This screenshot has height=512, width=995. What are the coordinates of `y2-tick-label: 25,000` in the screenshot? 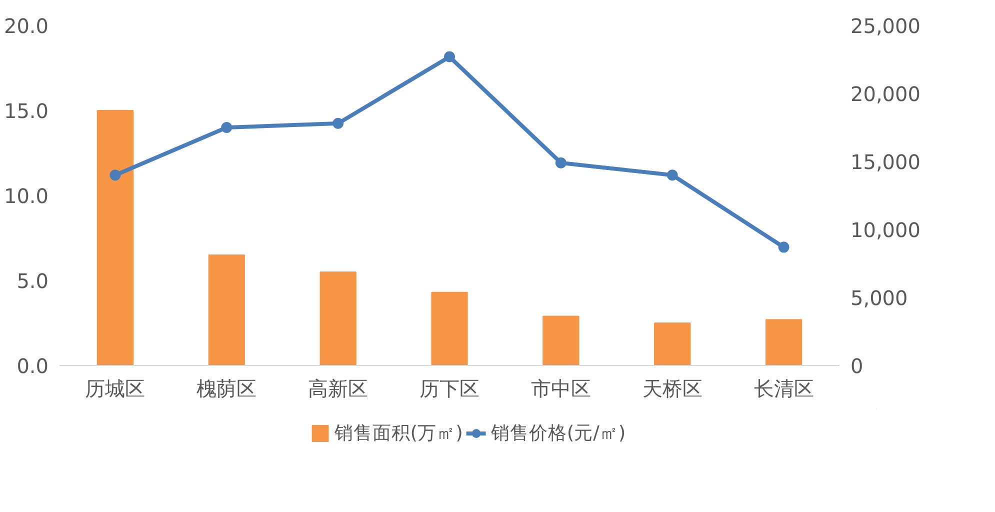 It's located at (885, 26).